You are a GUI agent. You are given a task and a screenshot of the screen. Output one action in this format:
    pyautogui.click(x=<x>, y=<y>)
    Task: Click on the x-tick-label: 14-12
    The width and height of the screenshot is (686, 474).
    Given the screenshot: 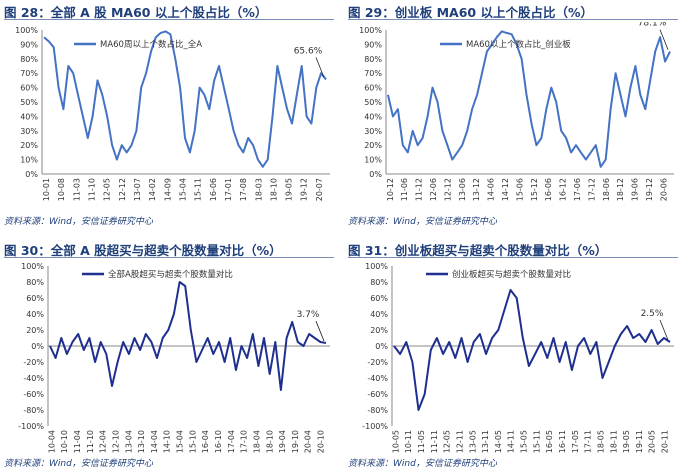 What is the action you would take?
    pyautogui.click(x=505, y=189)
    